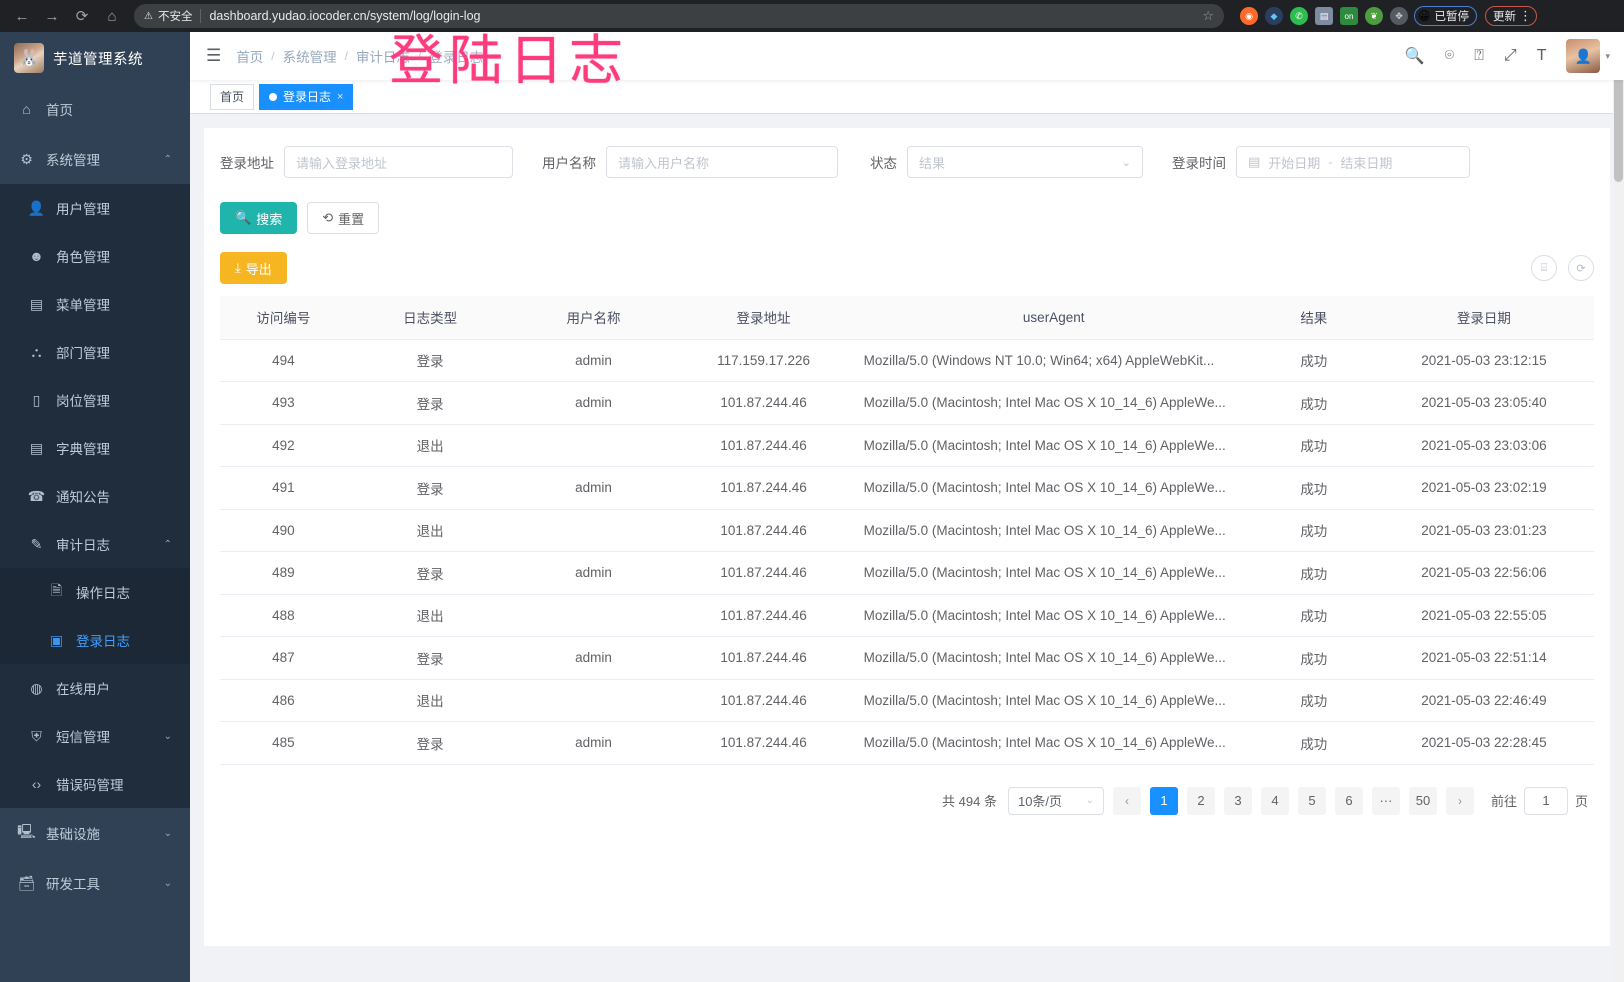 The height and width of the screenshot is (982, 1624). Describe the element at coordinates (1199, 163) in the screenshot. I see `login-time-label: 登录时间` at that location.